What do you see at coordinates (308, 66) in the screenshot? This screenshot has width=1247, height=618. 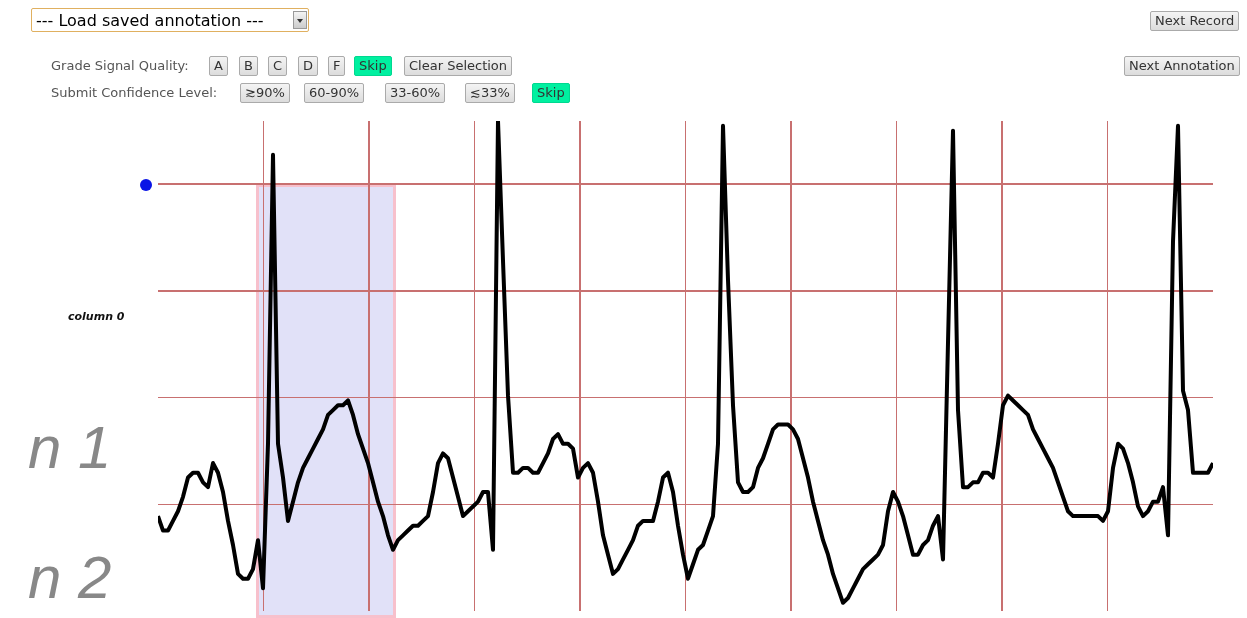 I see `text: D` at bounding box center [308, 66].